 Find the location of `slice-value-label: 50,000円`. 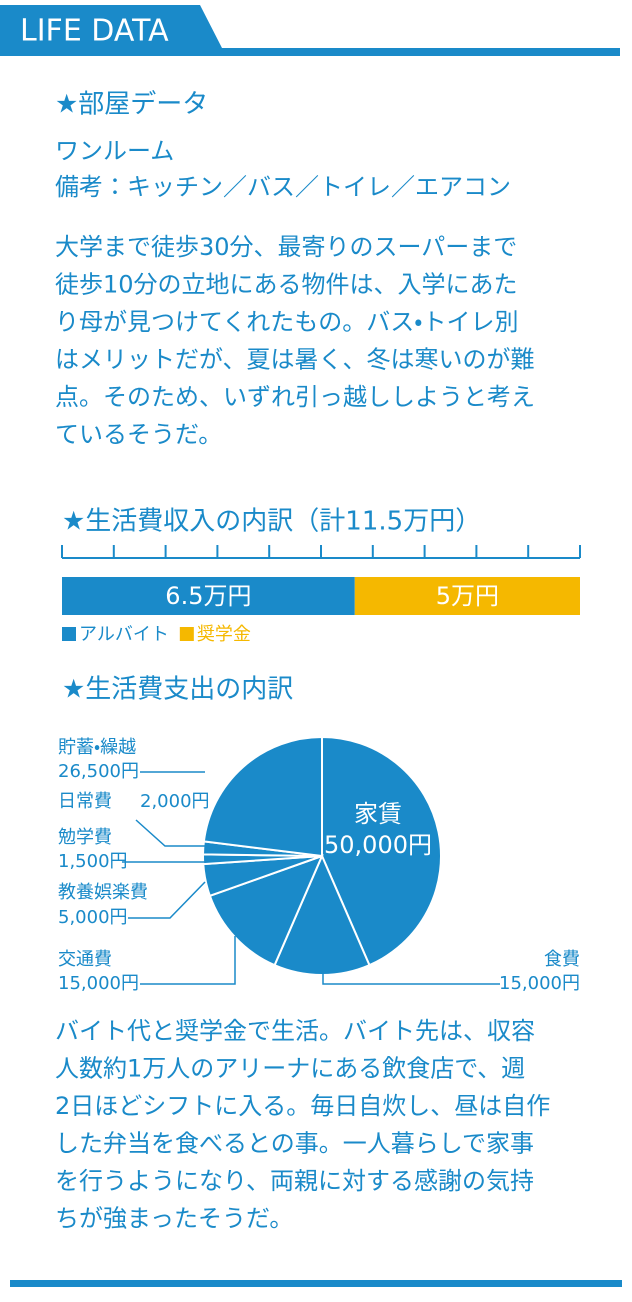

slice-value-label: 50,000円 is located at coordinates (378, 845).